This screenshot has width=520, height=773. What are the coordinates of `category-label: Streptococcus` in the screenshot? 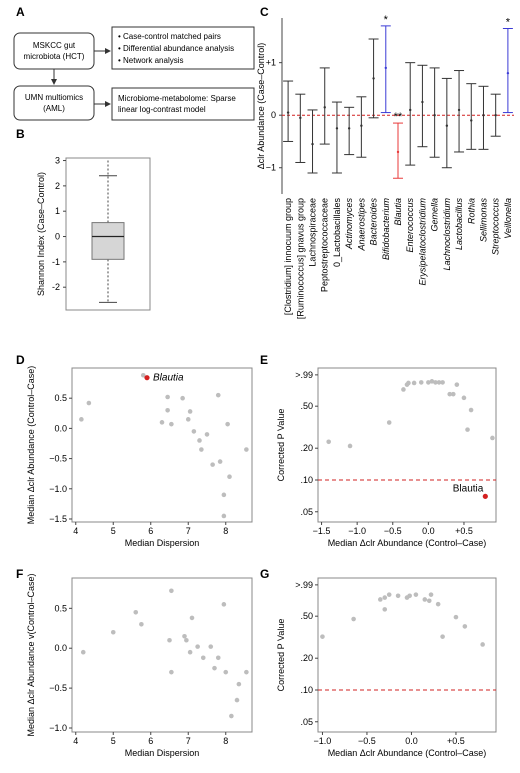 It's located at (496, 227).